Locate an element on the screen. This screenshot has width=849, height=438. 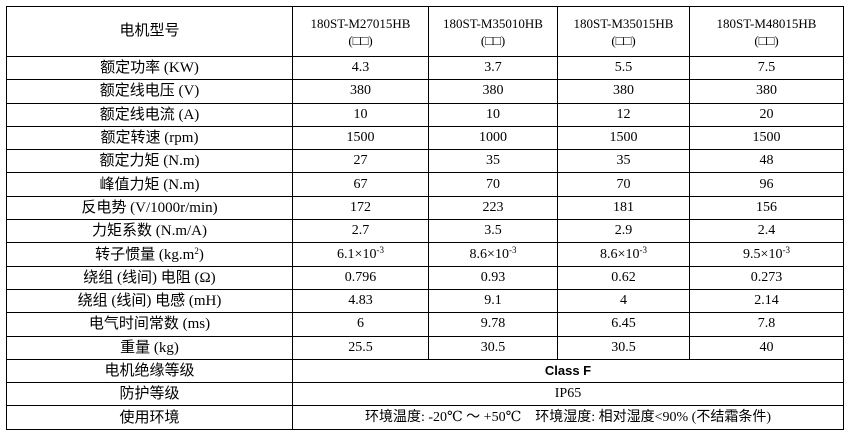
cell: 6.1×10-3 is located at coordinates (360, 254).